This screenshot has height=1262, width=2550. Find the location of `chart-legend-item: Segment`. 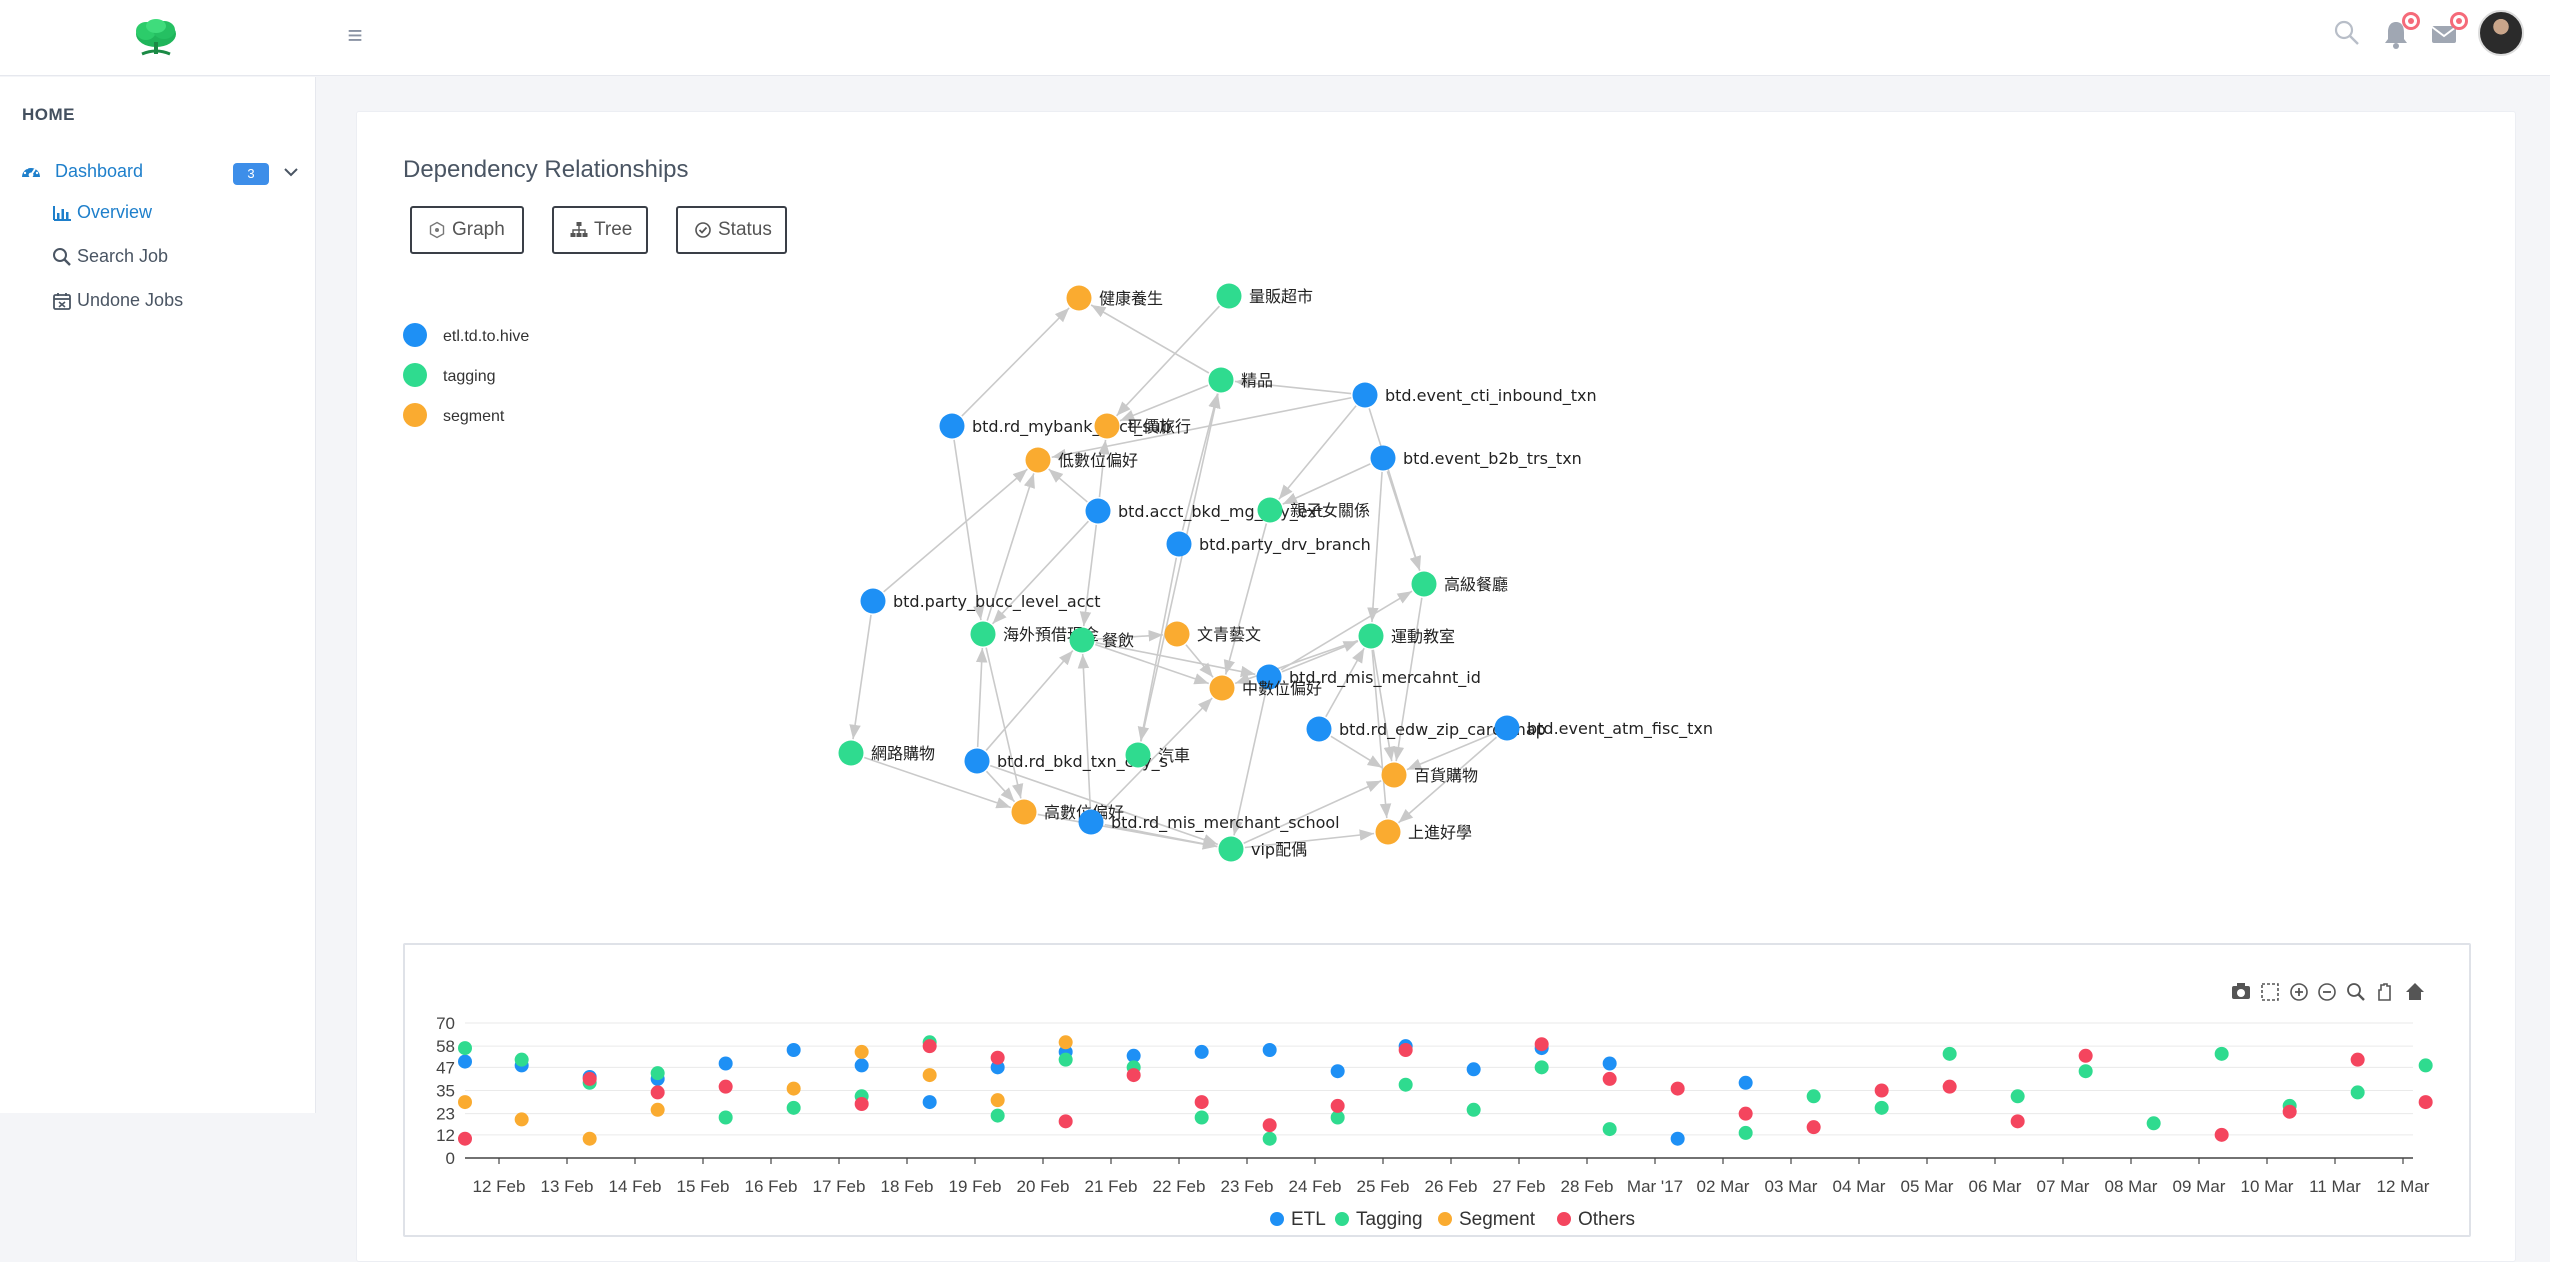

chart-legend-item: Segment is located at coordinates (1487, 1219).